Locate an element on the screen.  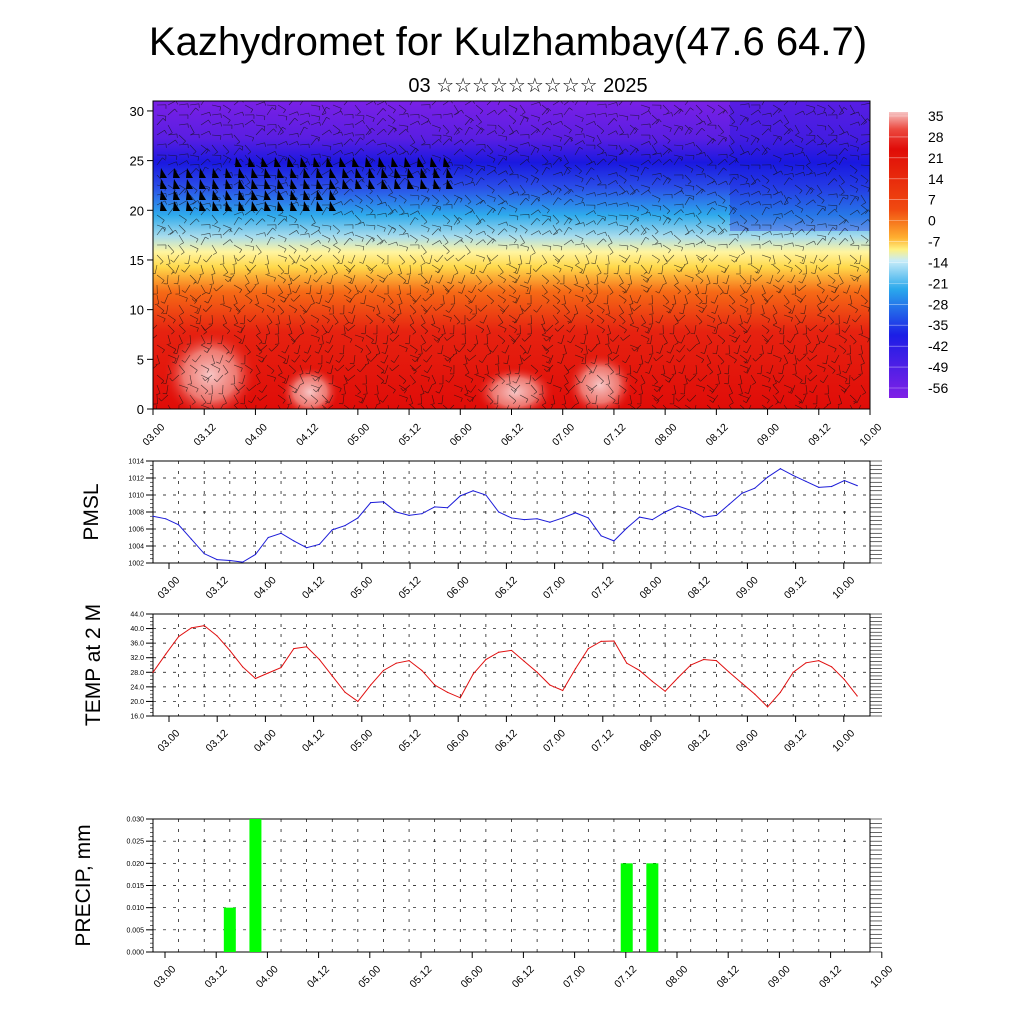
x-tick-label: 07.00 is located at coordinates (574, 976).